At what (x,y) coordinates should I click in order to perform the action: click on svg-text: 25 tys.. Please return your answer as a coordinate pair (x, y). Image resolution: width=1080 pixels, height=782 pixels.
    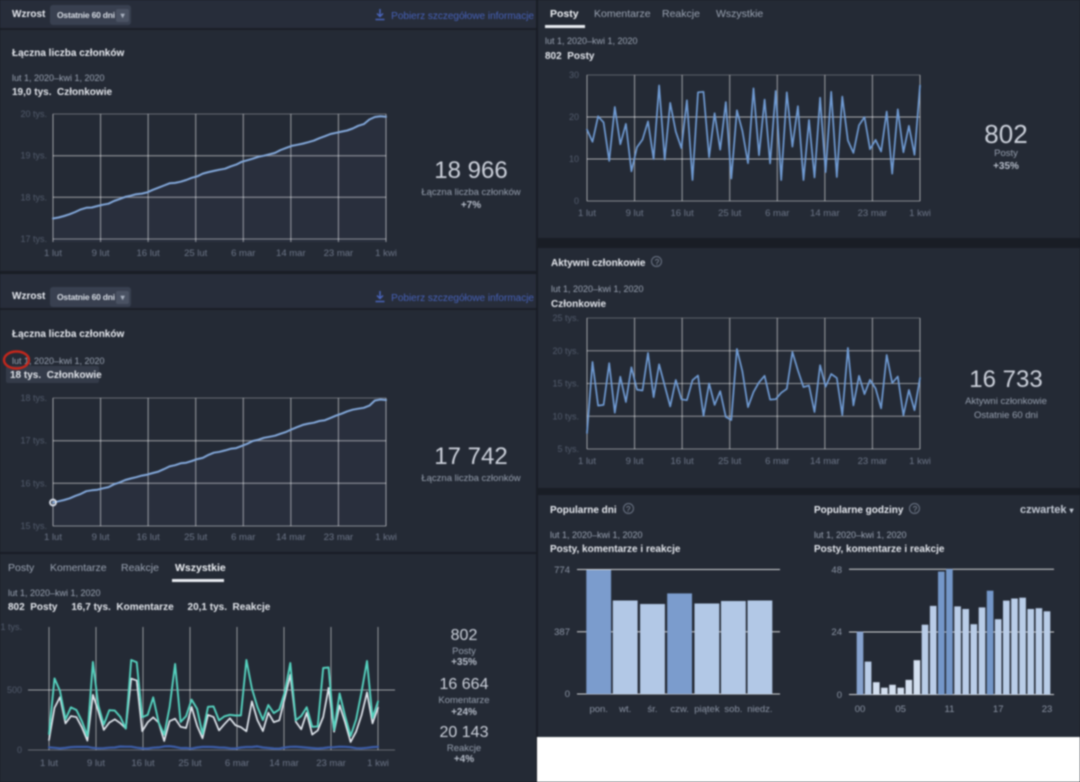
    Looking at the image, I should click on (565, 318).